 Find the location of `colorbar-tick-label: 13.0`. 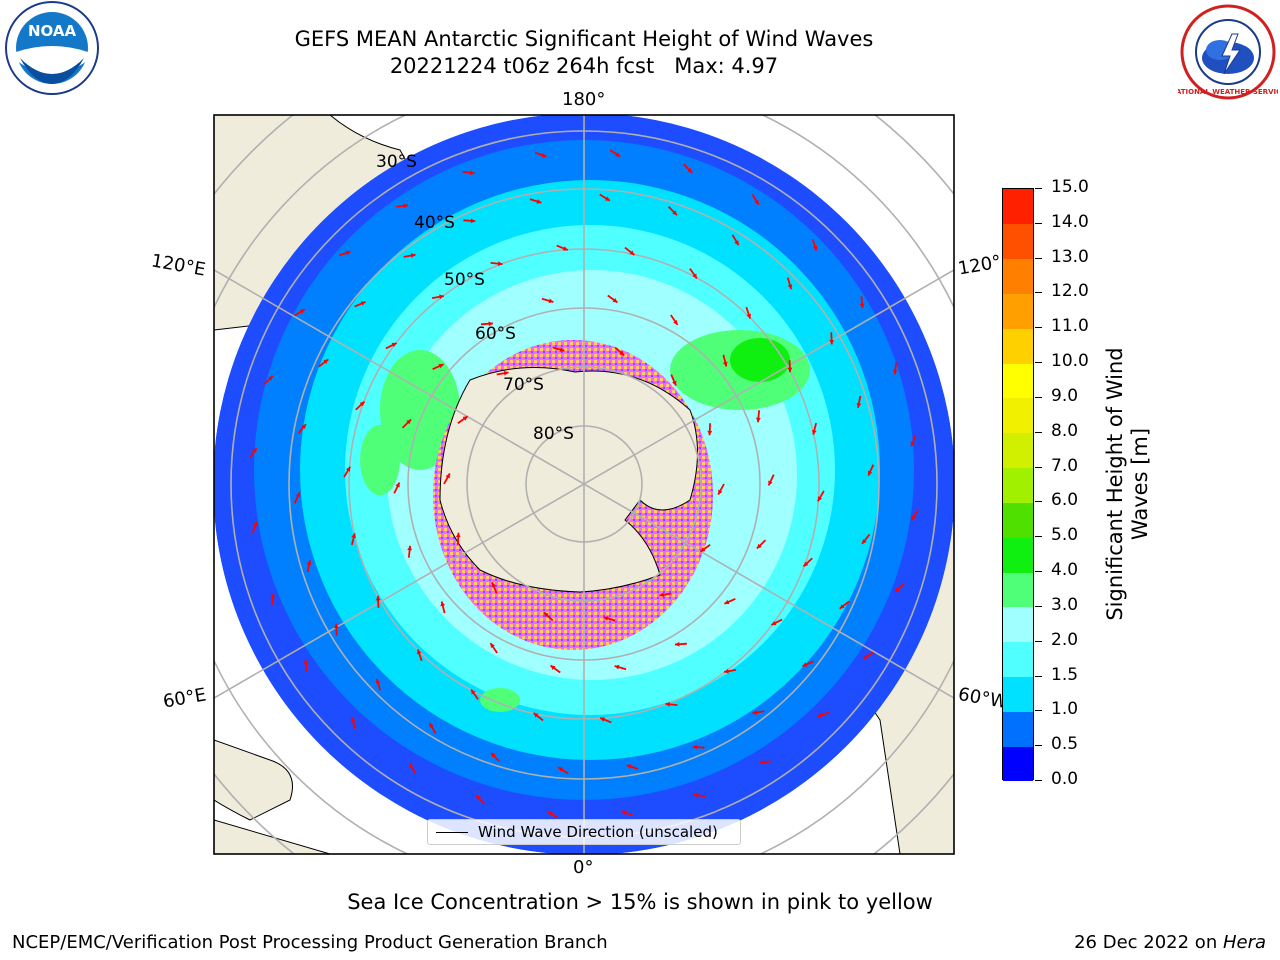

colorbar-tick-label: 13.0 is located at coordinates (1070, 256).